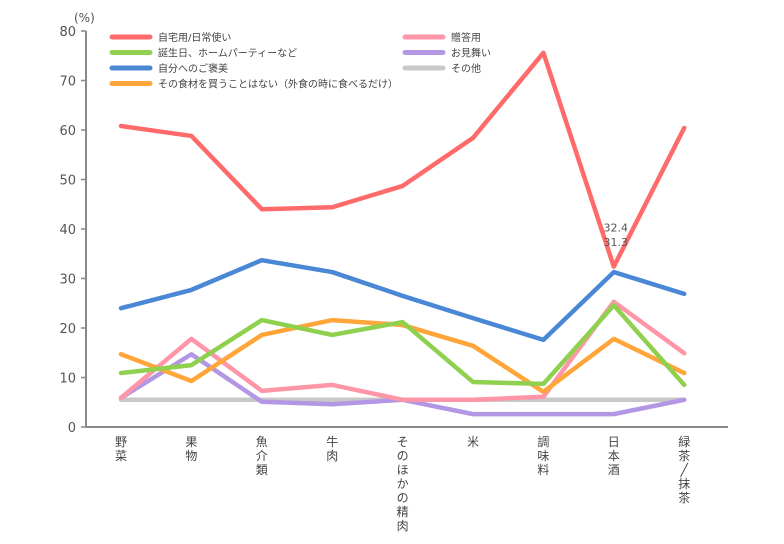 This screenshot has width=784, height=544. Describe the element at coordinates (67, 32) in the screenshot. I see `y-tick-label: 80` at that location.